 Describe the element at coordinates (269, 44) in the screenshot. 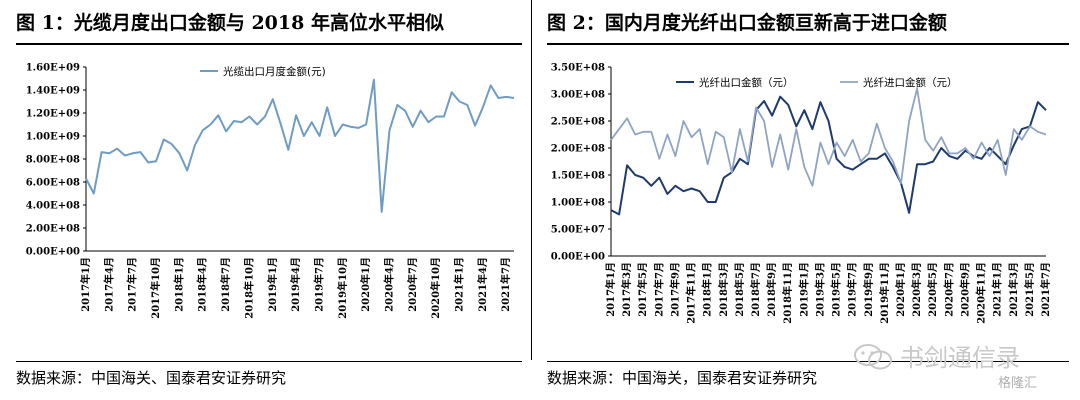

I see `left-title-rule` at that location.